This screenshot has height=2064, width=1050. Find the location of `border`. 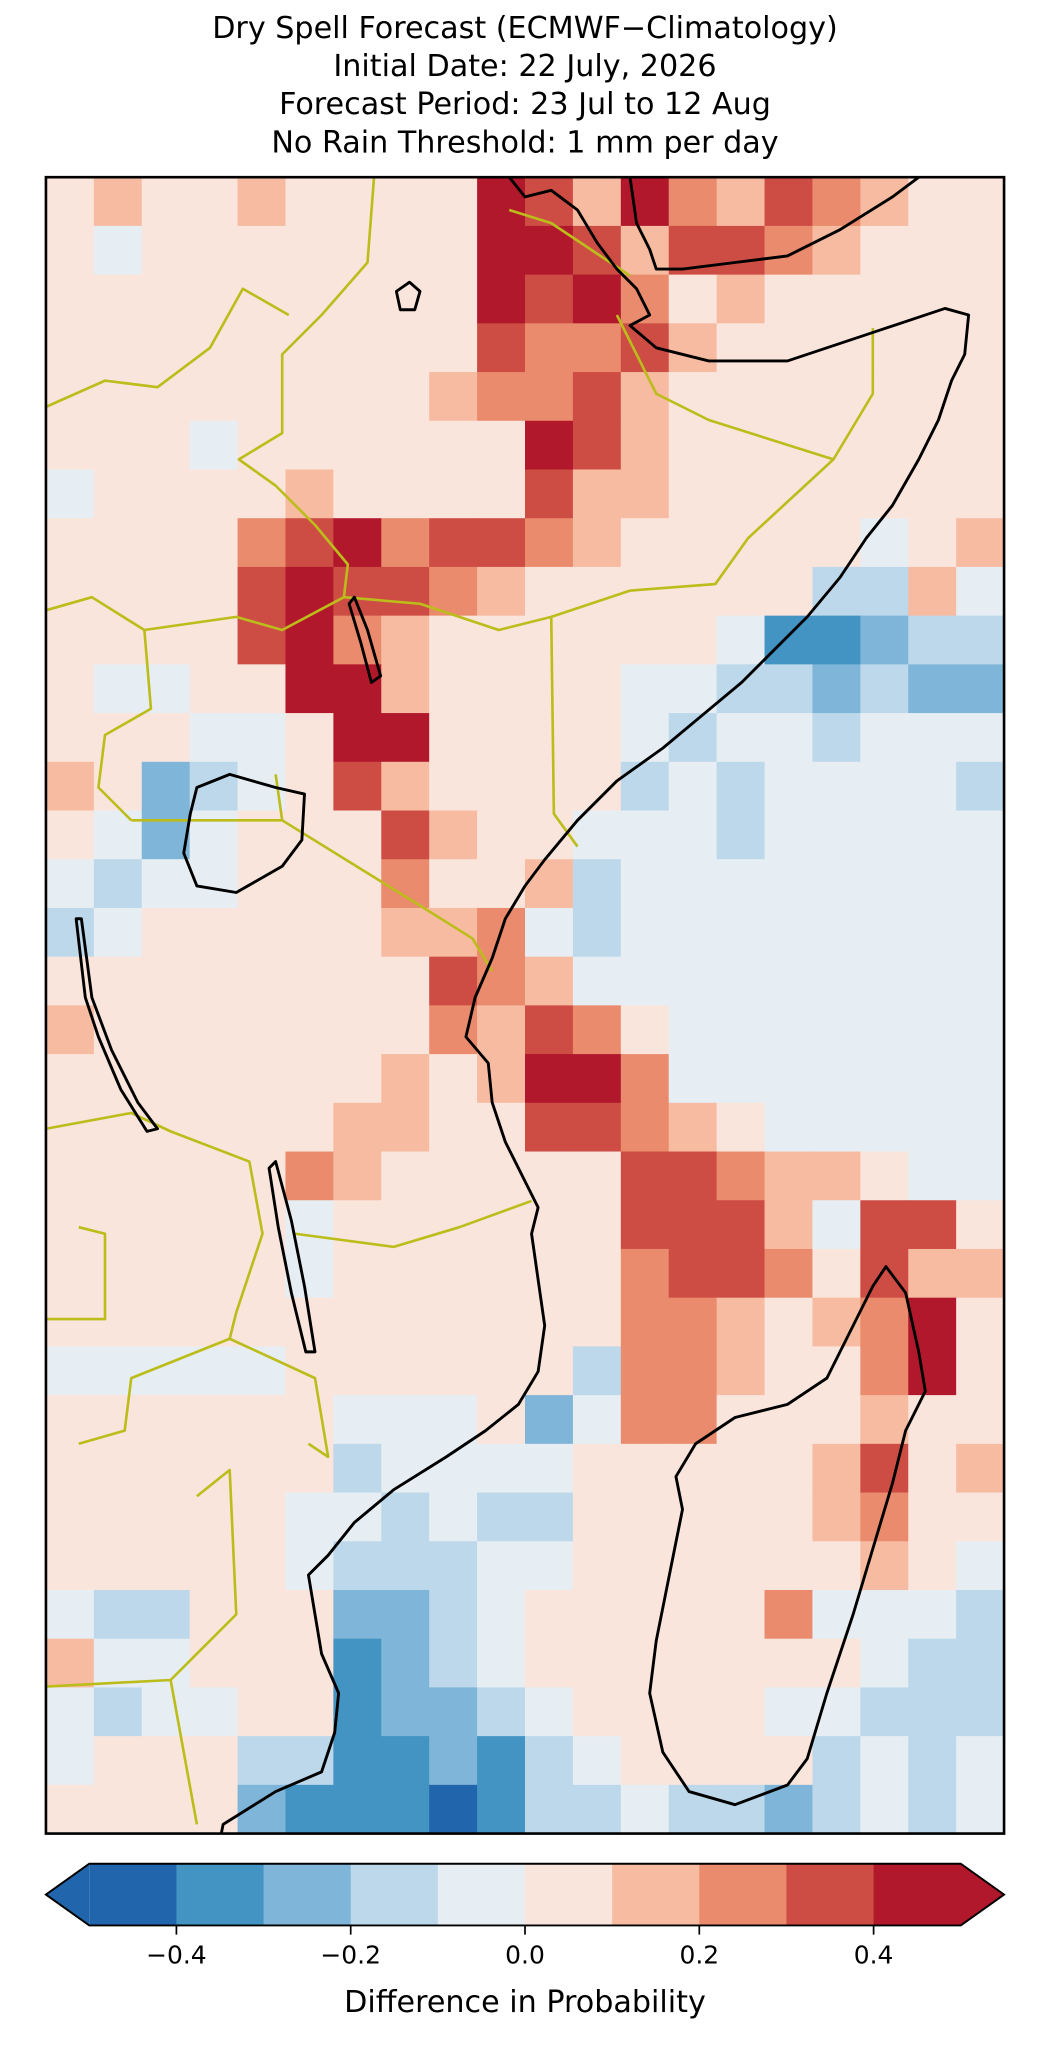

border is located at coordinates (306, 387).